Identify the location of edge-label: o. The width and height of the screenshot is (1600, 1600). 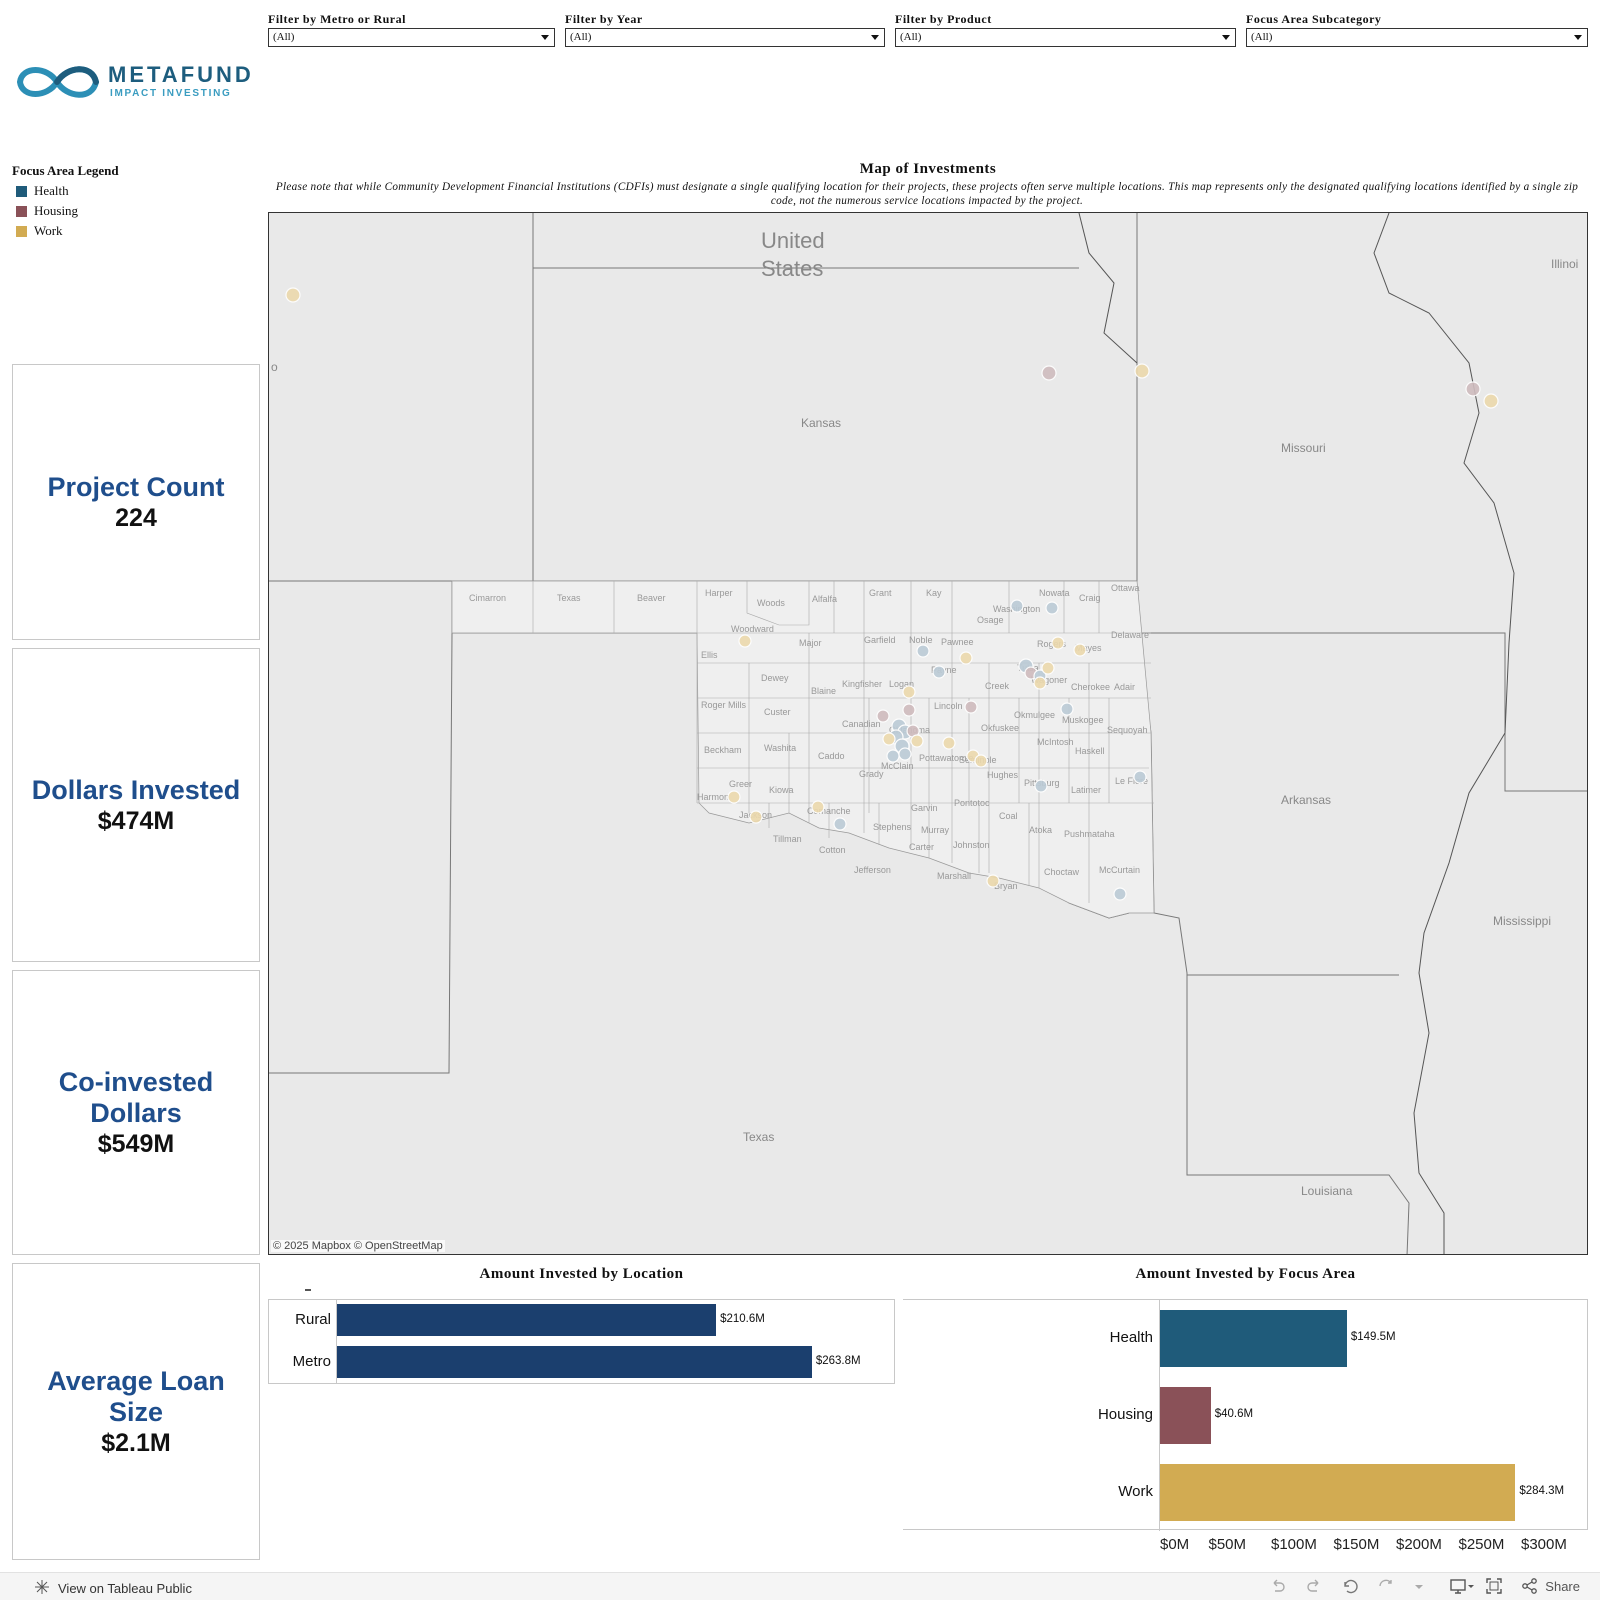
(274, 367).